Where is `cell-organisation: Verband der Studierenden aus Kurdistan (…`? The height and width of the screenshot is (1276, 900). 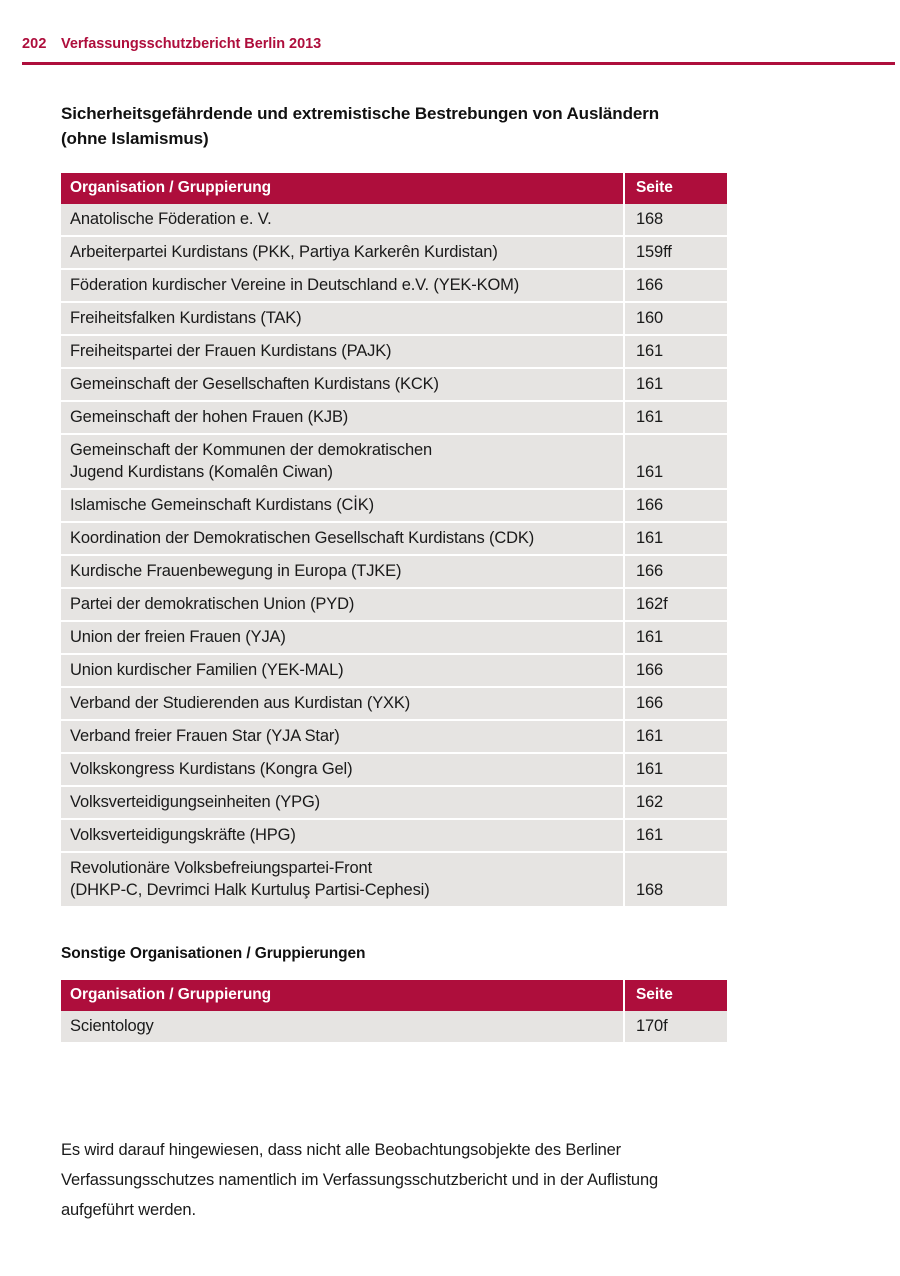
cell-organisation: Verband der Studierenden aus Kurdistan (… is located at coordinates (343, 704).